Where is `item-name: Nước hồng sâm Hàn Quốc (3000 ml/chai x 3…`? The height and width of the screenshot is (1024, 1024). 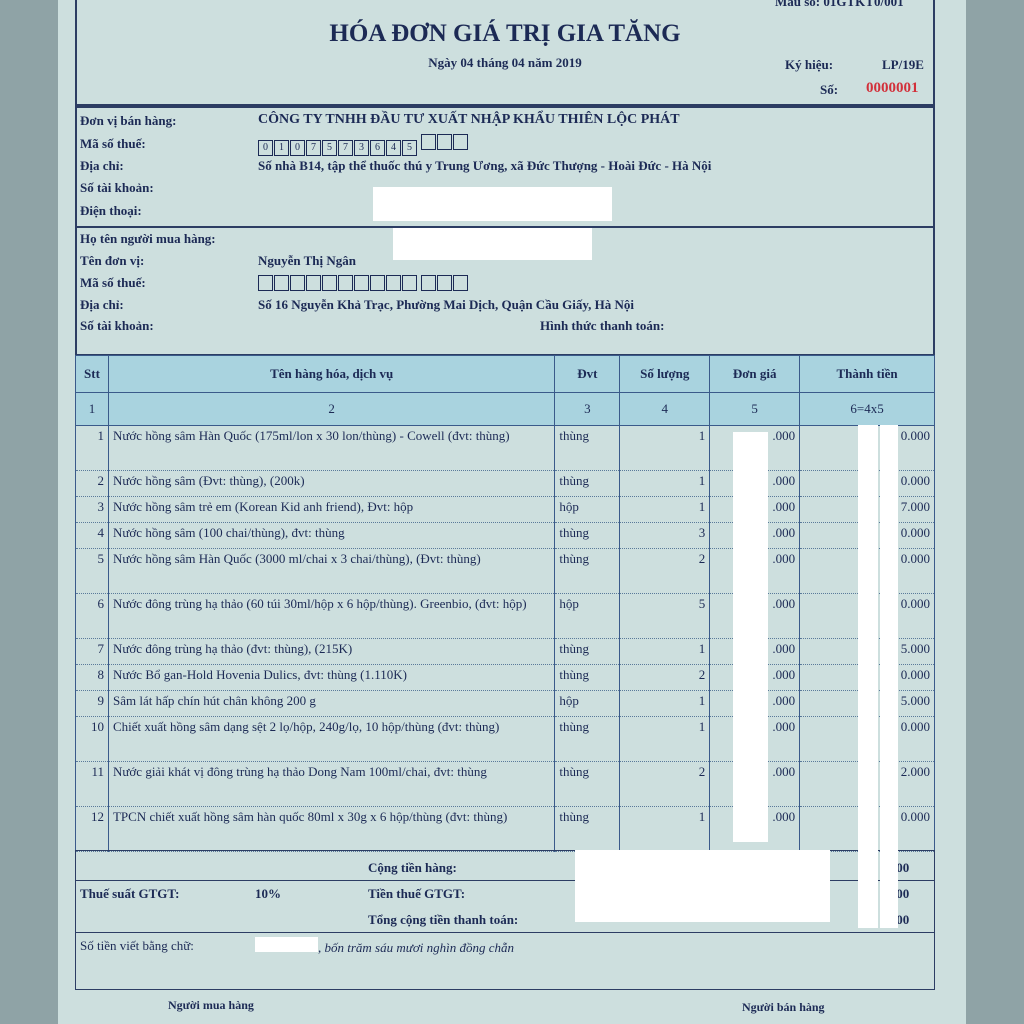 item-name: Nước hồng sâm Hàn Quốc (3000 ml/chai x 3… is located at coordinates (331, 571).